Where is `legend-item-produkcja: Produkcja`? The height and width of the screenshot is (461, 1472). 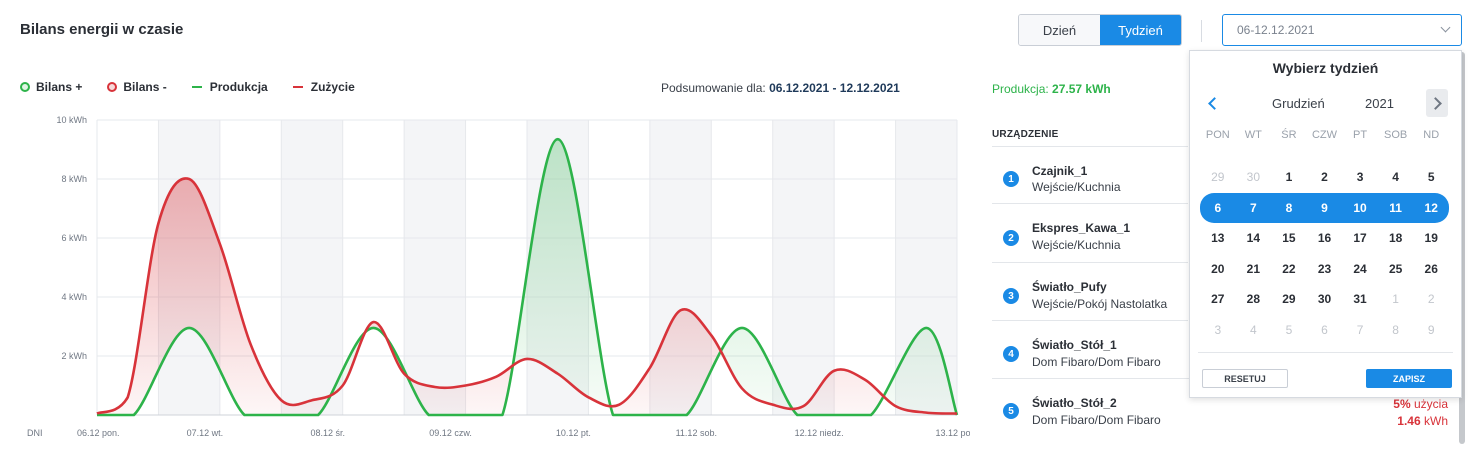 legend-item-produkcja: Produkcja is located at coordinates (229, 87).